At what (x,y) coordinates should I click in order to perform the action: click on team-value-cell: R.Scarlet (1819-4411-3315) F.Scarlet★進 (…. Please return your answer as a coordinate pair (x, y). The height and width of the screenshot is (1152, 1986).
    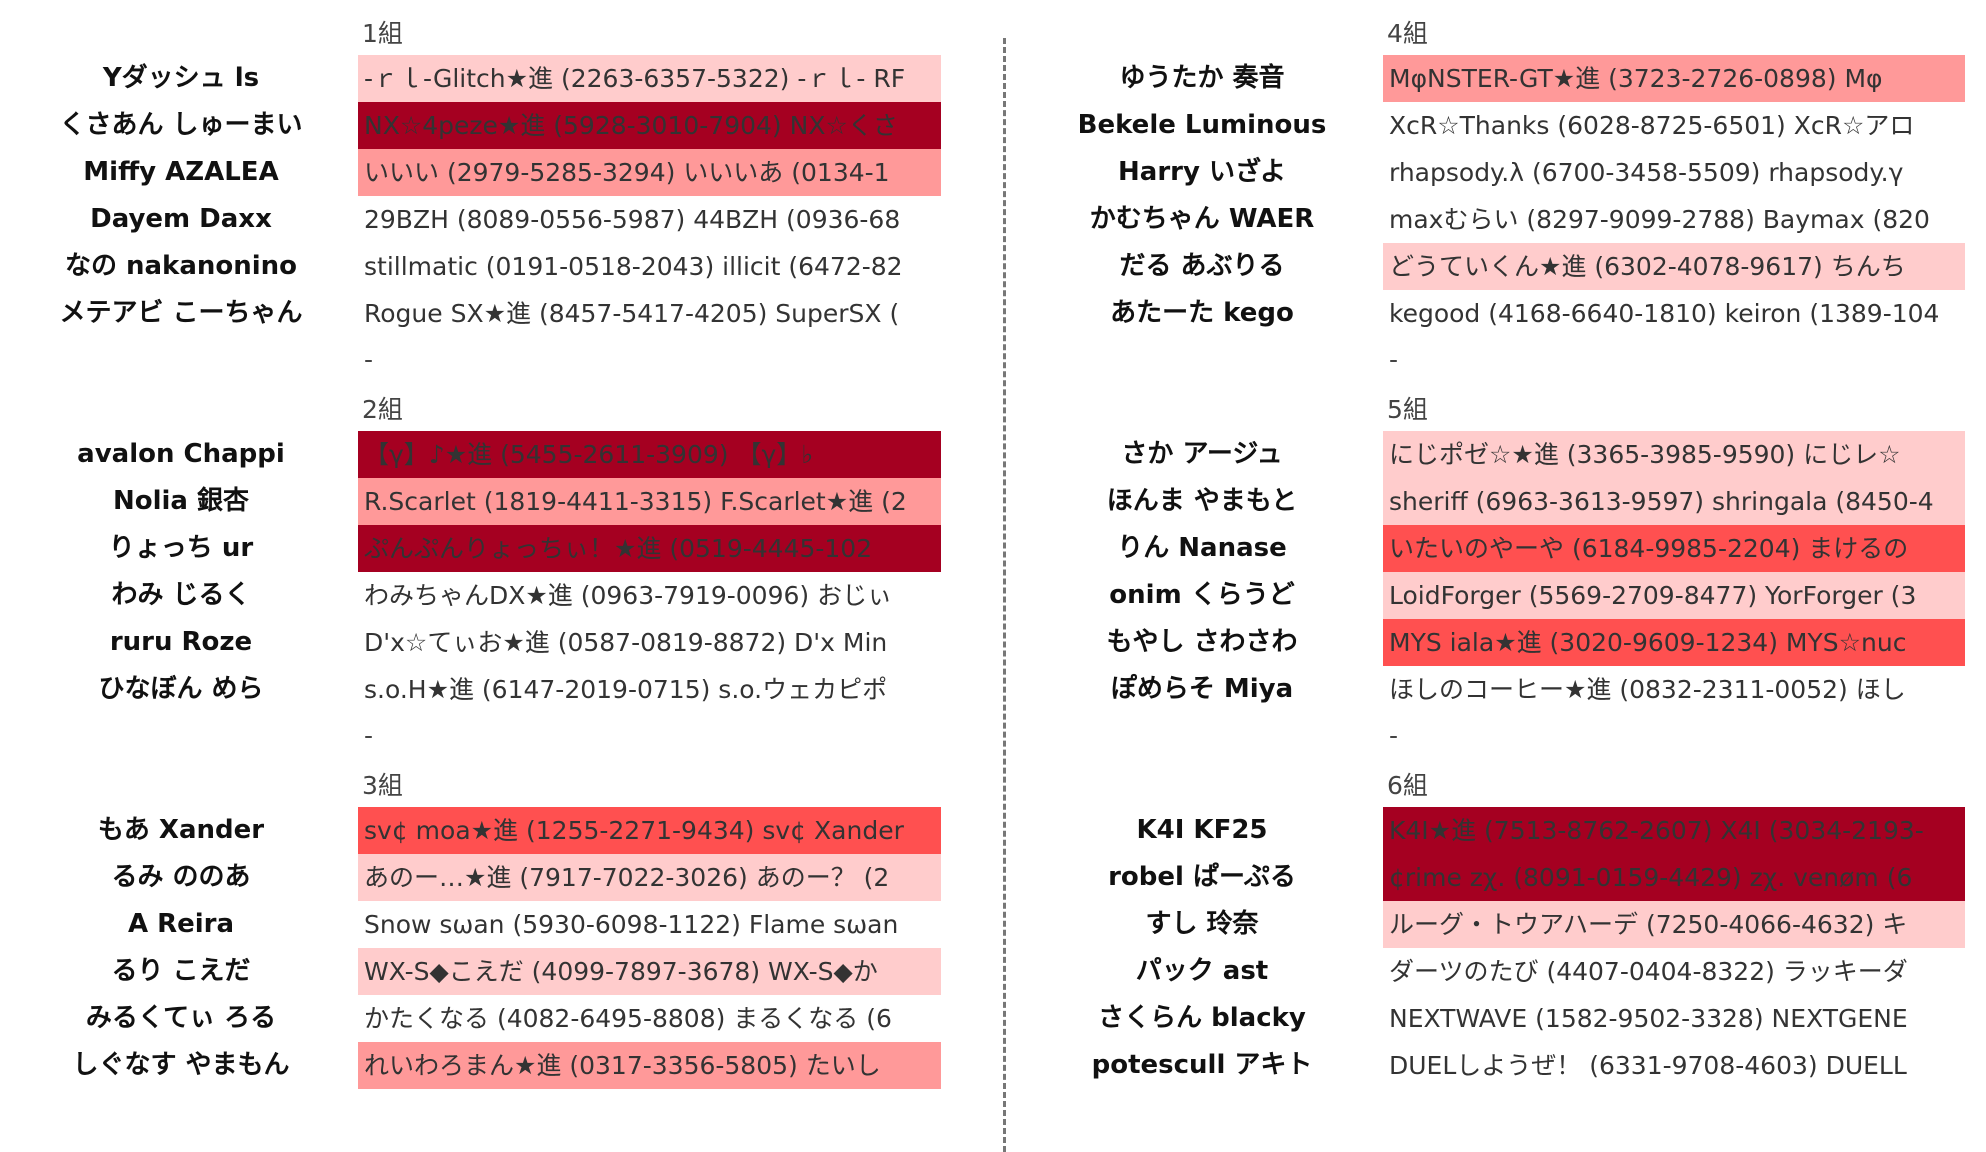
    Looking at the image, I should click on (649, 501).